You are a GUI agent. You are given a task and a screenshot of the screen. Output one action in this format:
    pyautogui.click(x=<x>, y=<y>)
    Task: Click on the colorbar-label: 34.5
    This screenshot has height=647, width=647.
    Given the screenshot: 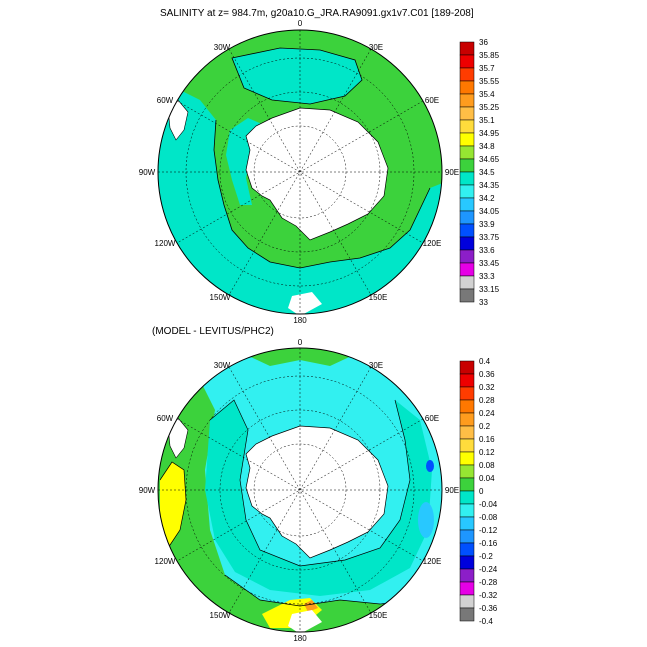 What is the action you would take?
    pyautogui.click(x=487, y=172)
    